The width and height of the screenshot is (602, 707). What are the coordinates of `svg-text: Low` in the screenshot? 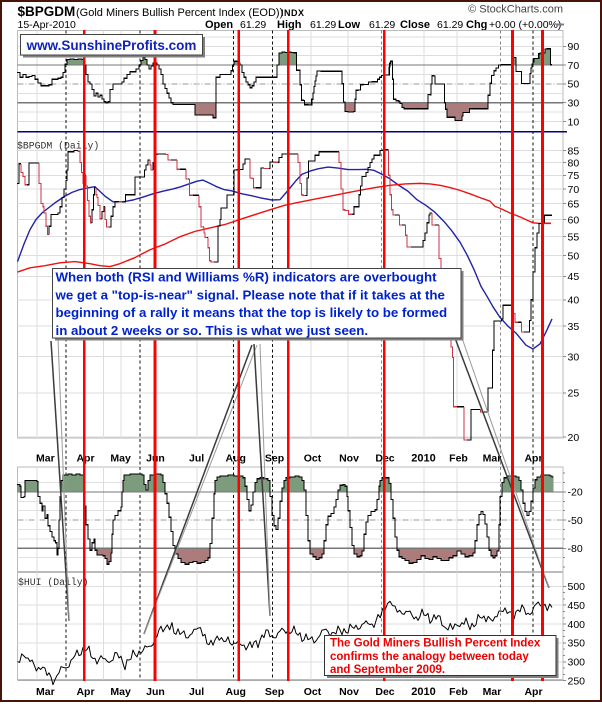 It's located at (349, 25).